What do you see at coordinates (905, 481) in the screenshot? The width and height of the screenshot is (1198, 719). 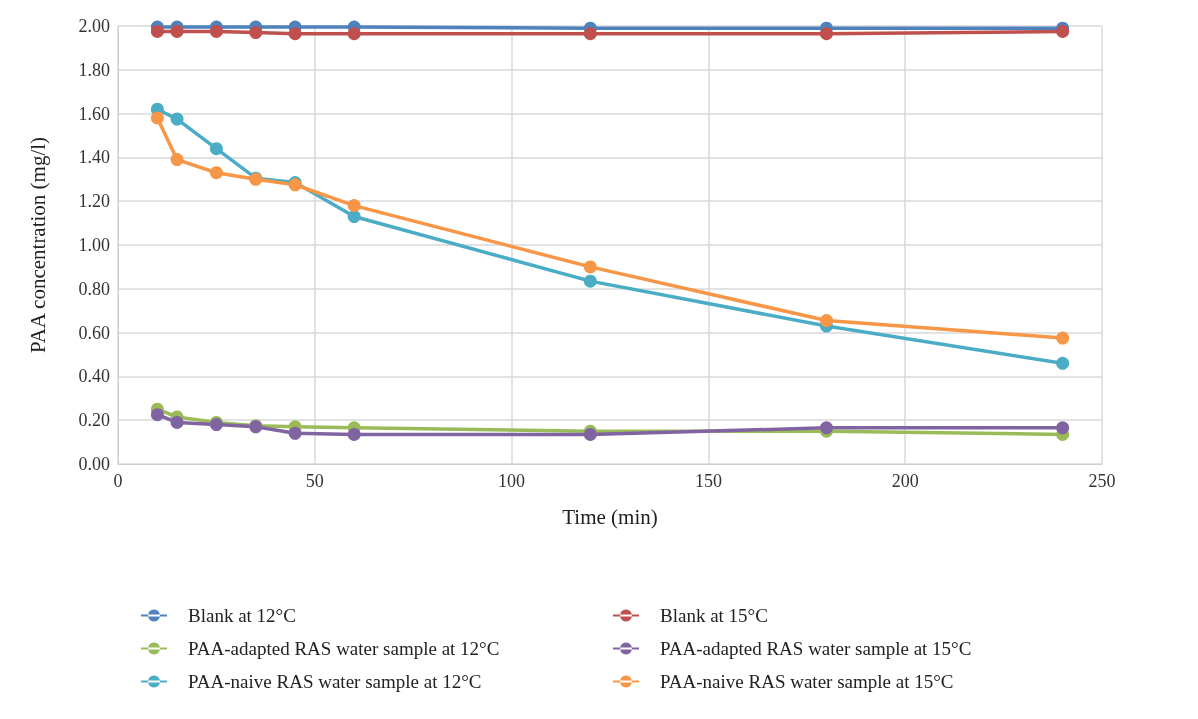 I see `x-tick-label: 200` at bounding box center [905, 481].